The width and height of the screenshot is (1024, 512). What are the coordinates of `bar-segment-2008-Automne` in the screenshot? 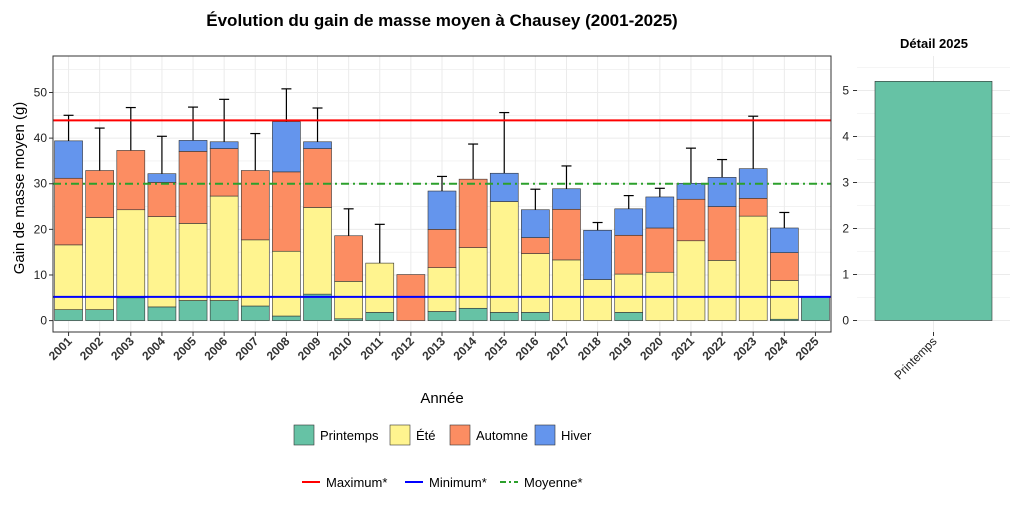 It's located at (286, 211).